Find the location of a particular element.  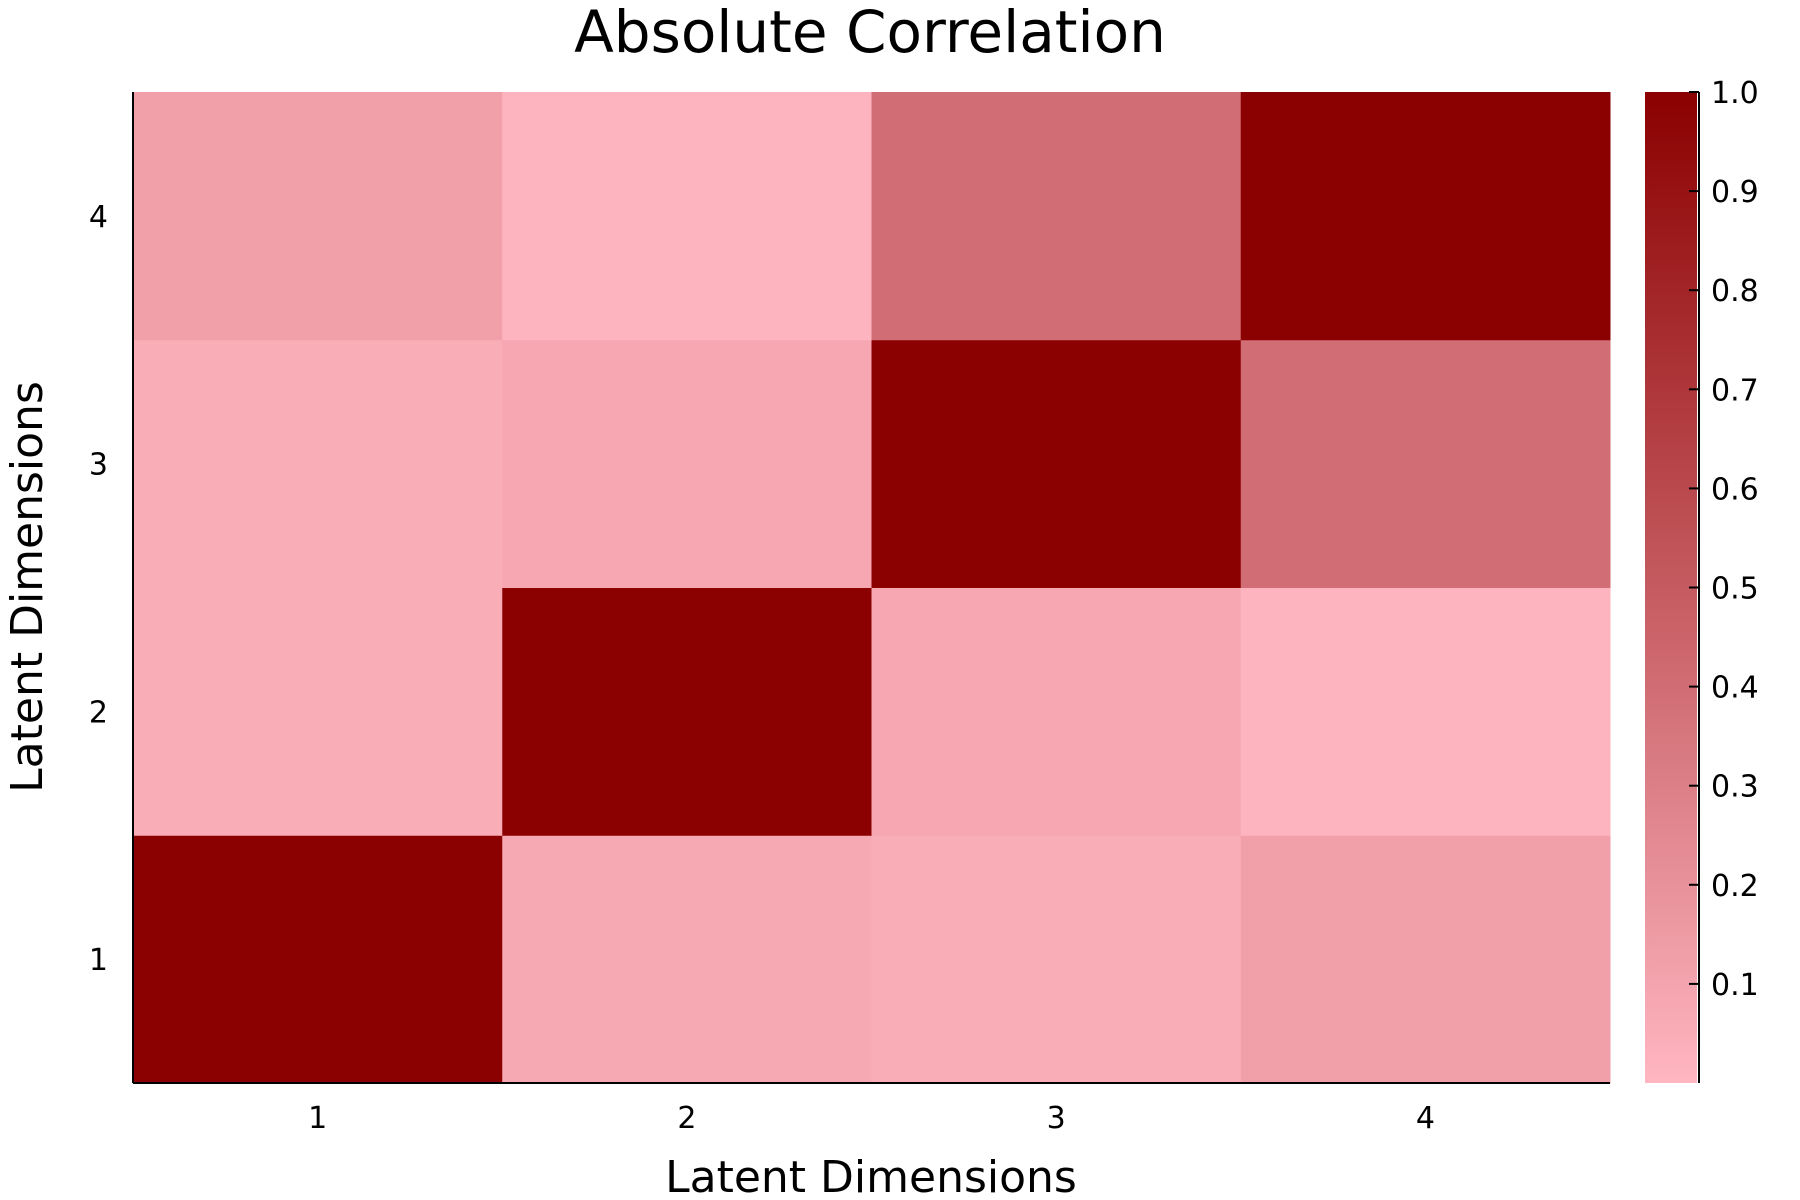

colorbar-tick-label: 0.2 is located at coordinates (1735, 886).